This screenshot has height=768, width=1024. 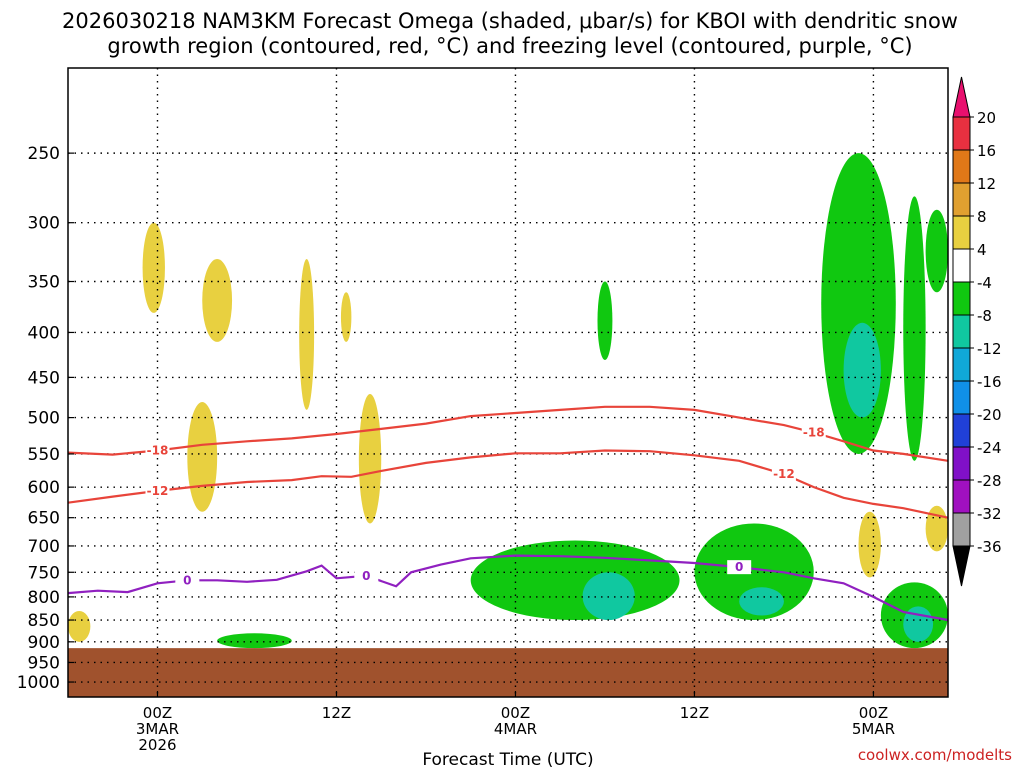 What do you see at coordinates (961, 566) in the screenshot?
I see `colorbar-bottom-arrow` at bounding box center [961, 566].